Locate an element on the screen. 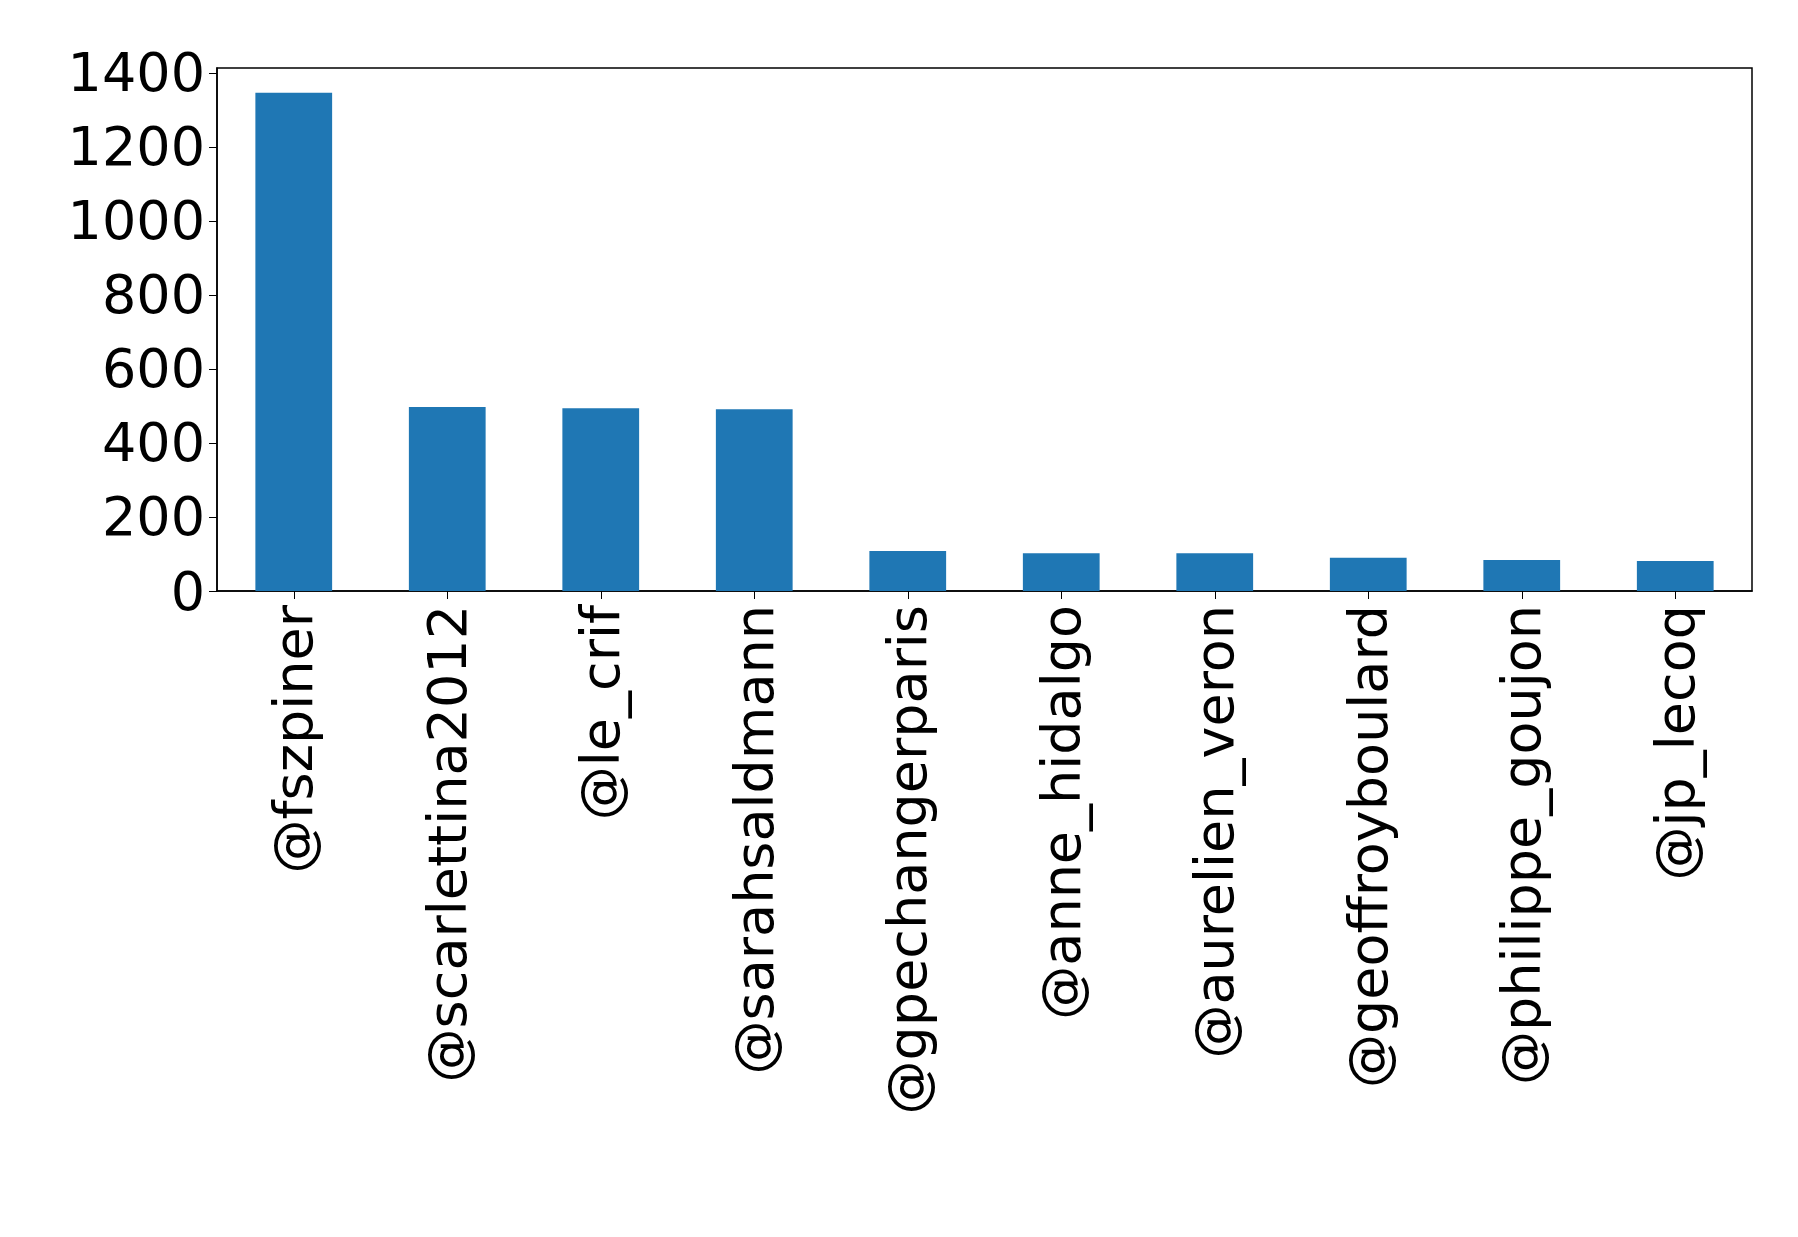 This screenshot has width=1798, height=1237. y-tick-label: 1200 is located at coordinates (136, 147).